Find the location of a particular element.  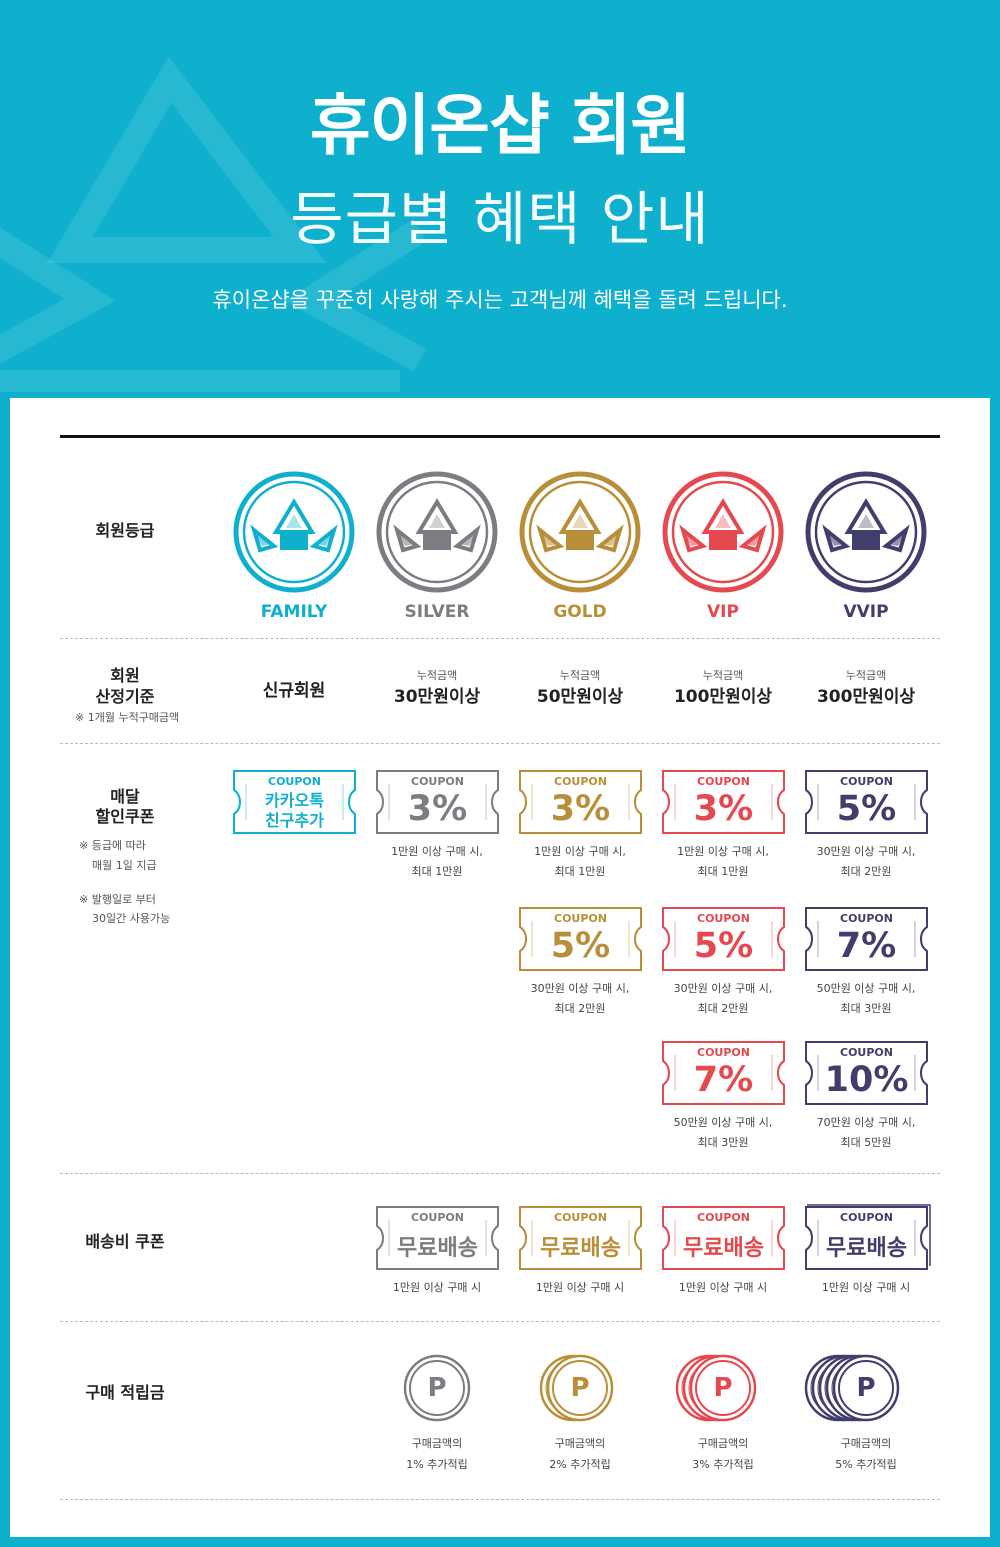

points-rate: 1% 추가적립 is located at coordinates (437, 1464).